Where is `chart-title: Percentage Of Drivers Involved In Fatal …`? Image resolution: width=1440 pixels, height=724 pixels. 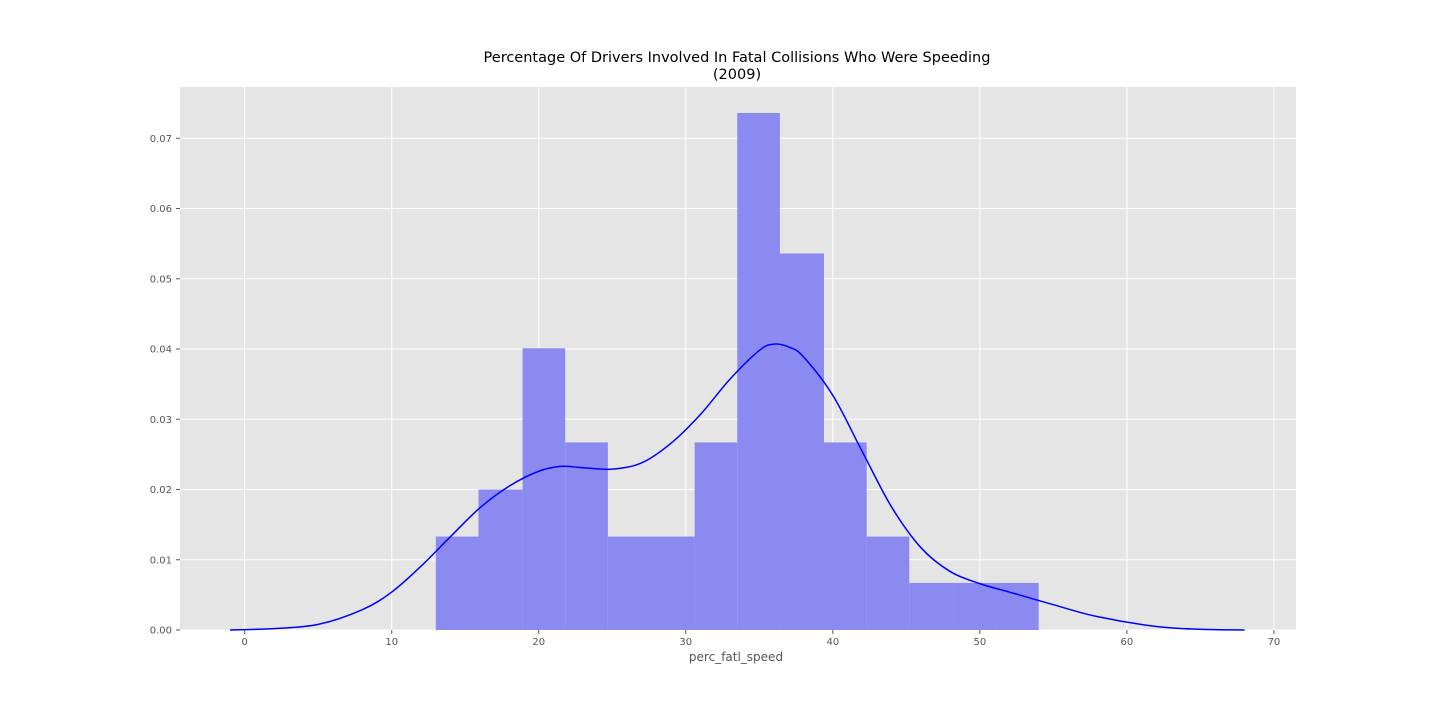
chart-title: Percentage Of Drivers Involved In Fatal … is located at coordinates (737, 58).